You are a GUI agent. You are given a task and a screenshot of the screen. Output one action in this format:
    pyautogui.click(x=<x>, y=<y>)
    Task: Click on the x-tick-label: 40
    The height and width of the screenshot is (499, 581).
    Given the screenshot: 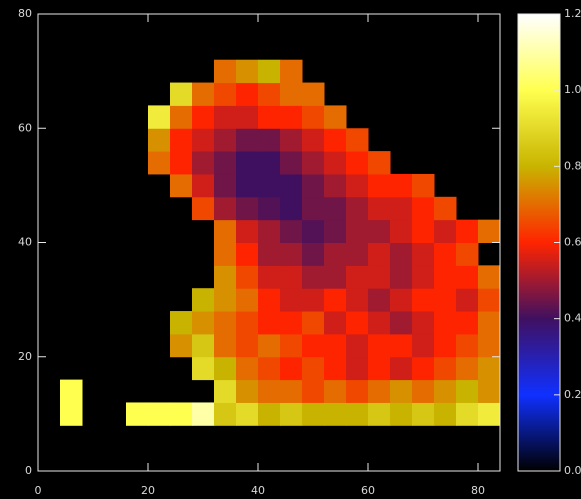 What is the action you would take?
    pyautogui.click(x=258, y=490)
    